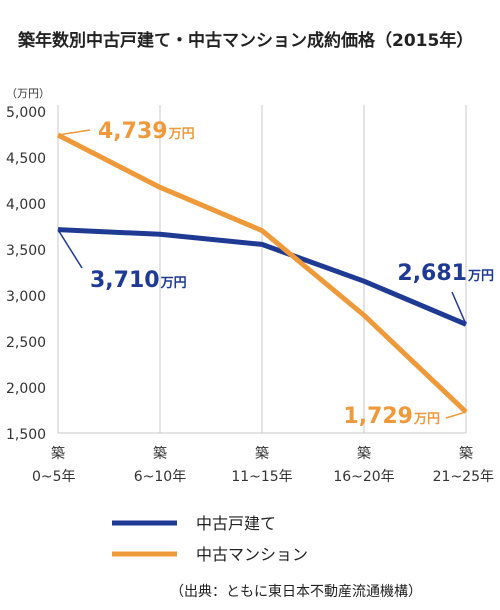 The width and height of the screenshot is (500, 610). What do you see at coordinates (463, 477) in the screenshot?
I see `x-tick-label-bottom: 21~25年` at bounding box center [463, 477].